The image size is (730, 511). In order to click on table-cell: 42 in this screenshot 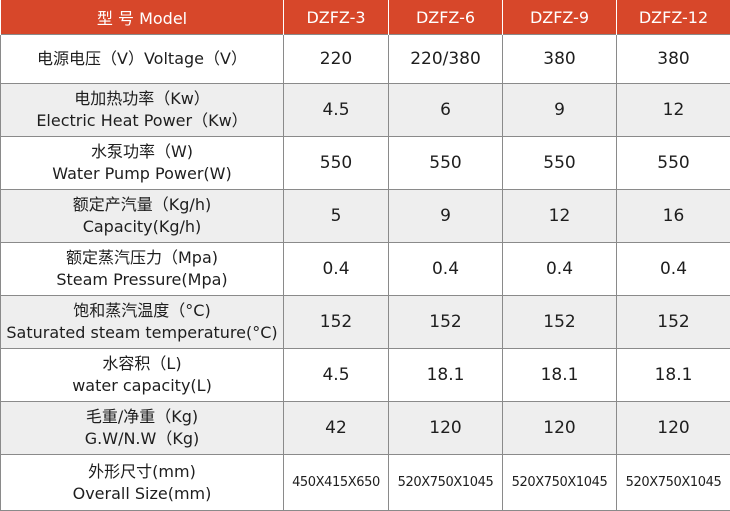, I will do `click(336, 428)`.